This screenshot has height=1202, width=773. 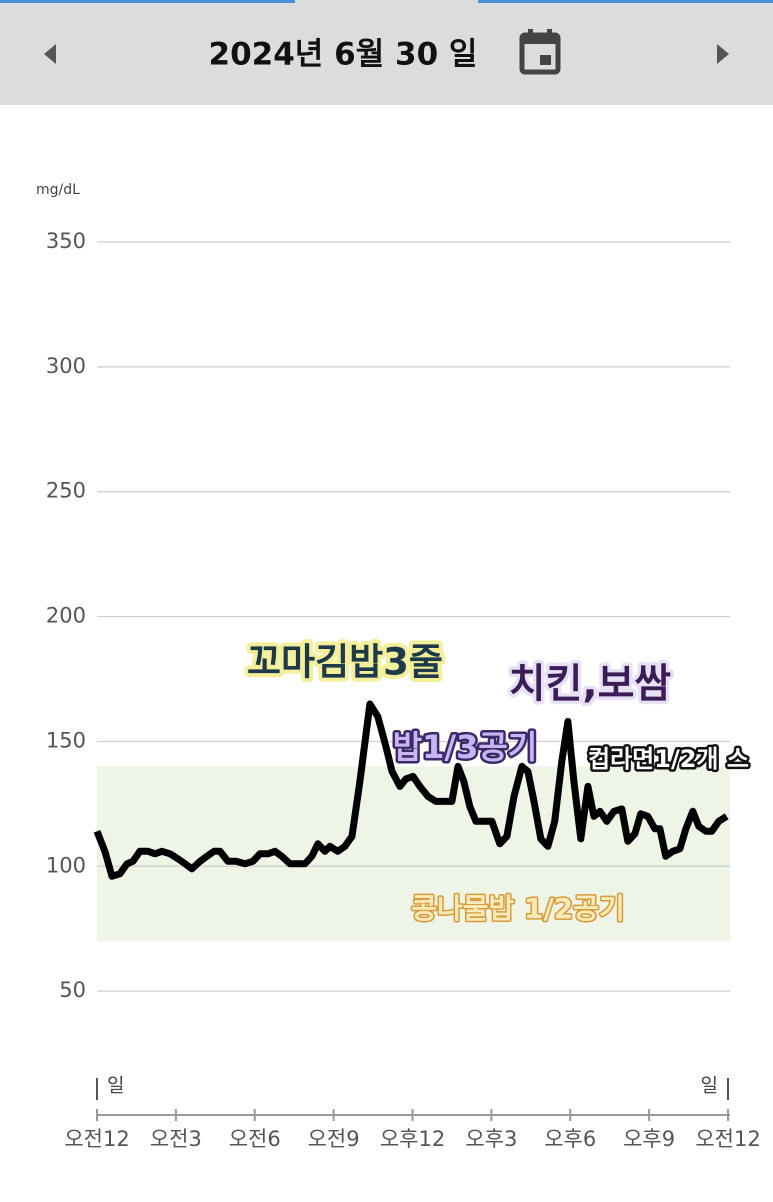 I want to click on x-tick-label: 오전6, so click(x=255, y=1139).